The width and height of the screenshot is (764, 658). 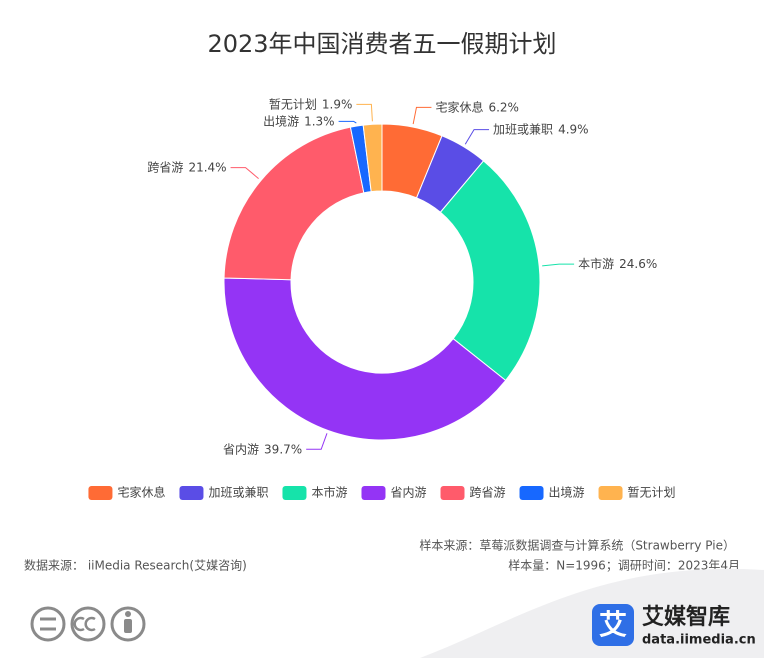 What do you see at coordinates (207, 167) in the screenshot?
I see `label-value: 21.4%` at bounding box center [207, 167].